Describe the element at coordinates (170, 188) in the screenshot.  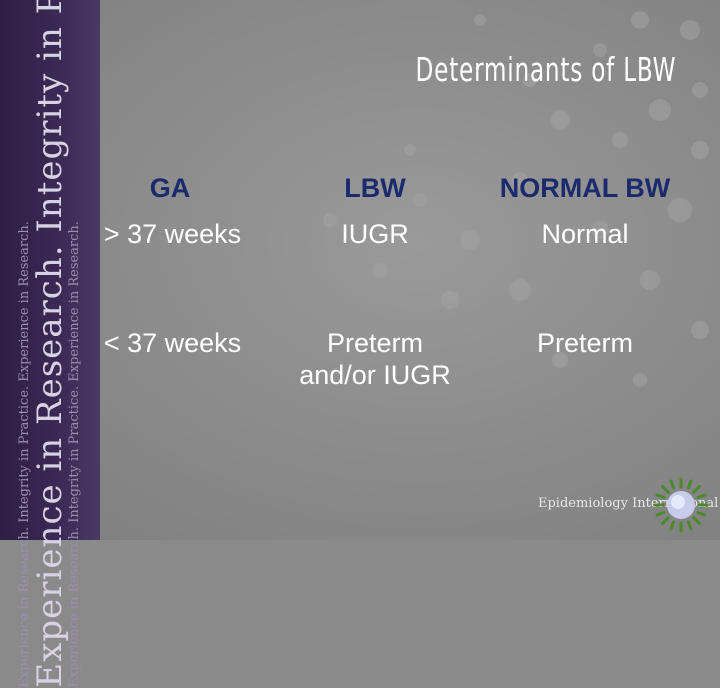
I see `header-ga: GA` at that location.